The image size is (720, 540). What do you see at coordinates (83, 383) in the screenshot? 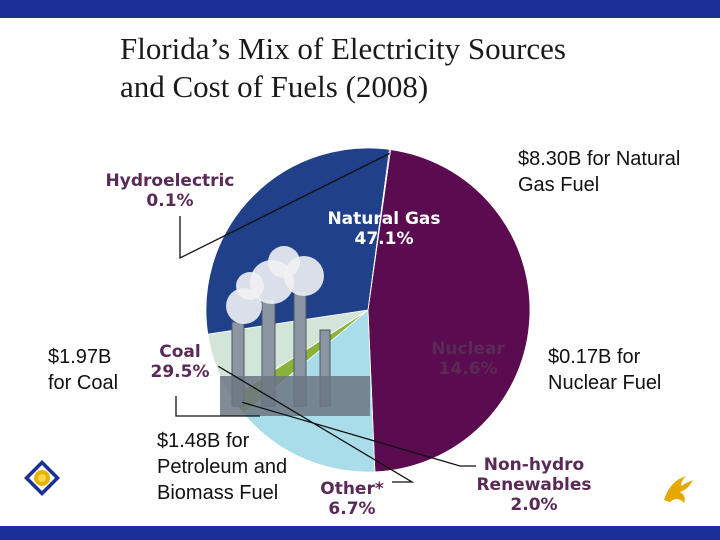
I see `coal-cost-line-2: for Coal` at bounding box center [83, 383].